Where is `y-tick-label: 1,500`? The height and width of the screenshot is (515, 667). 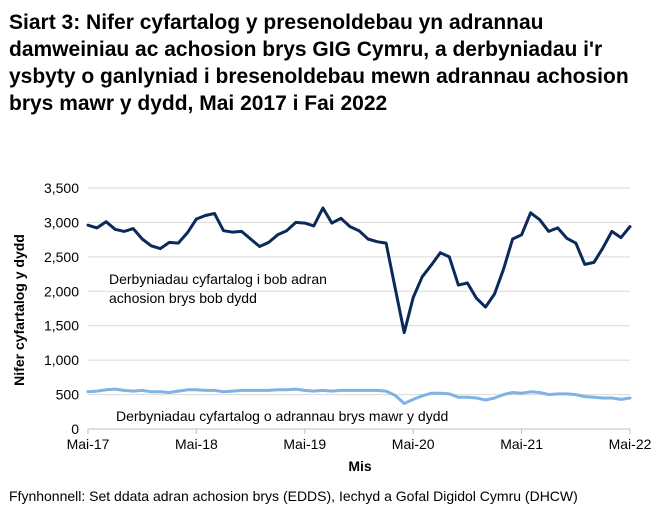
y-tick-label: 1,500 is located at coordinates (61, 326).